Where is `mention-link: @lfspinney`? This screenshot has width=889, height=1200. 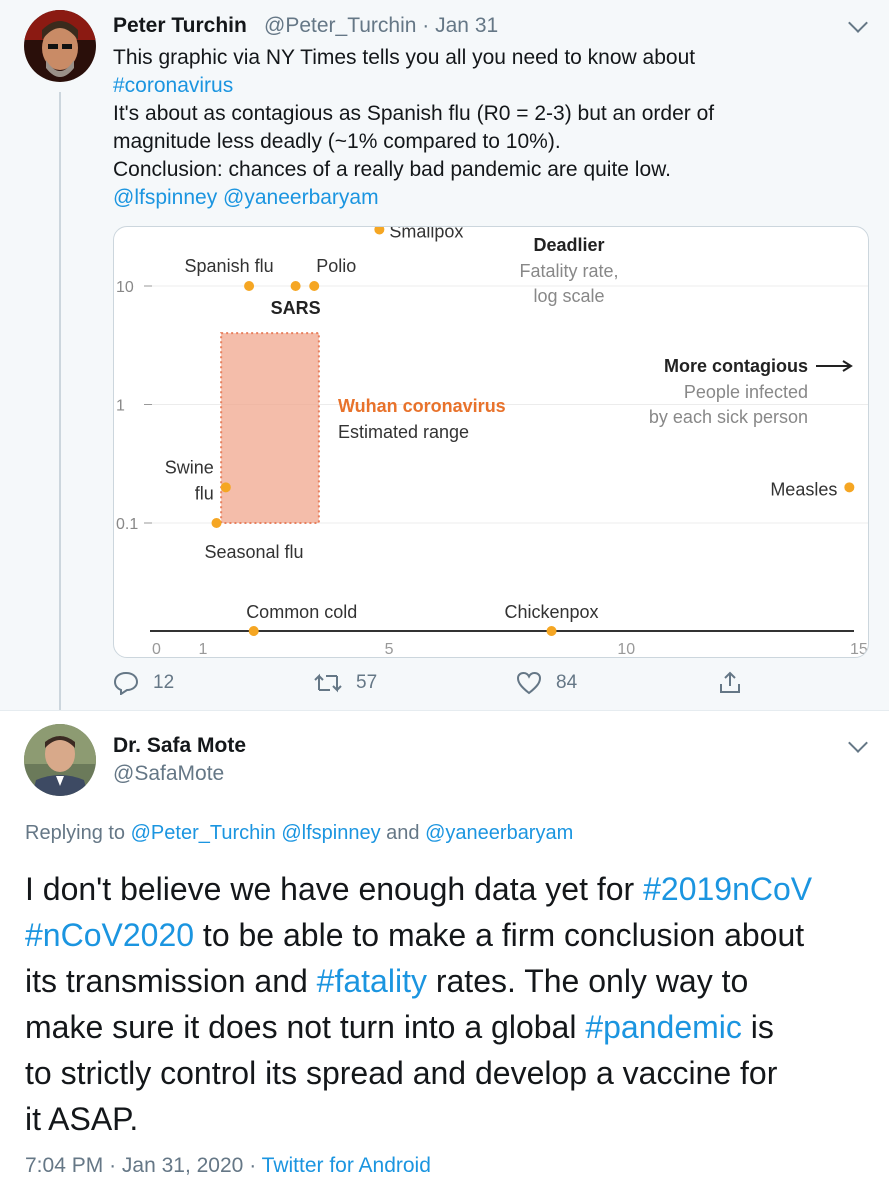 mention-link: @lfspinney is located at coordinates (165, 197).